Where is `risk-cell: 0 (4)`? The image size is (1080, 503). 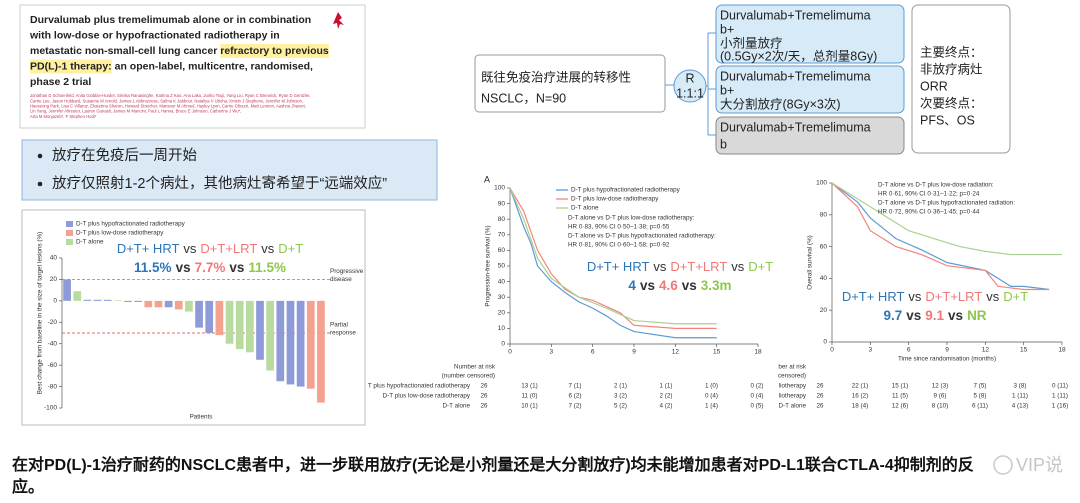
risk-cell: 0 (4) is located at coordinates (711, 396).